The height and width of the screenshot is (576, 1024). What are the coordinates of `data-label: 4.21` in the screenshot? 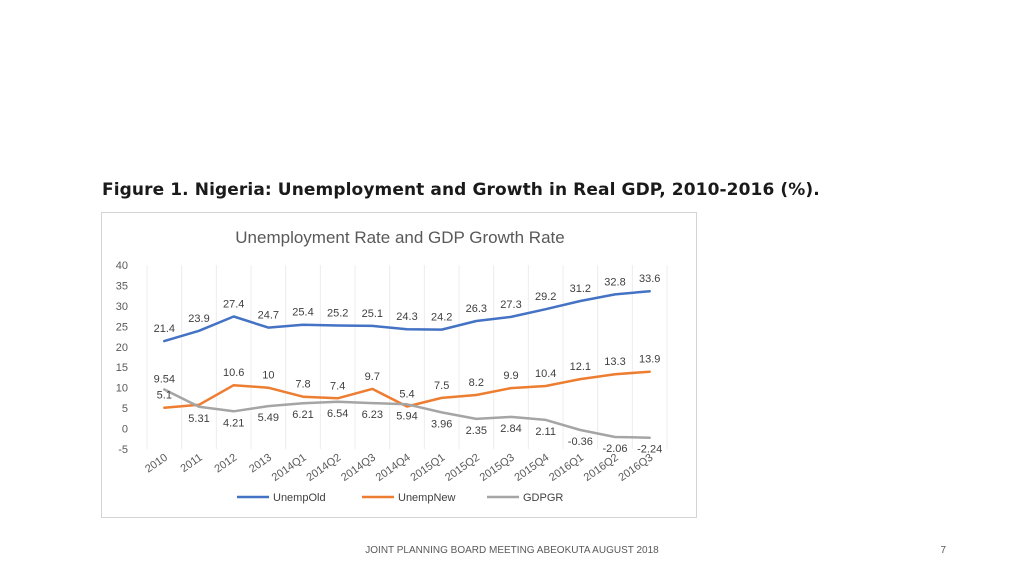 It's located at (233, 423).